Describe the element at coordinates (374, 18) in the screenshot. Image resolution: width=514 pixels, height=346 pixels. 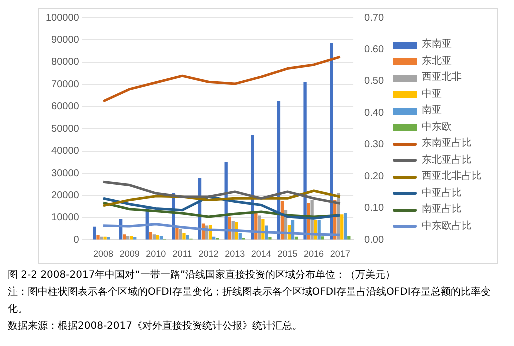
I see `y2-tick-label: 0.70` at that location.